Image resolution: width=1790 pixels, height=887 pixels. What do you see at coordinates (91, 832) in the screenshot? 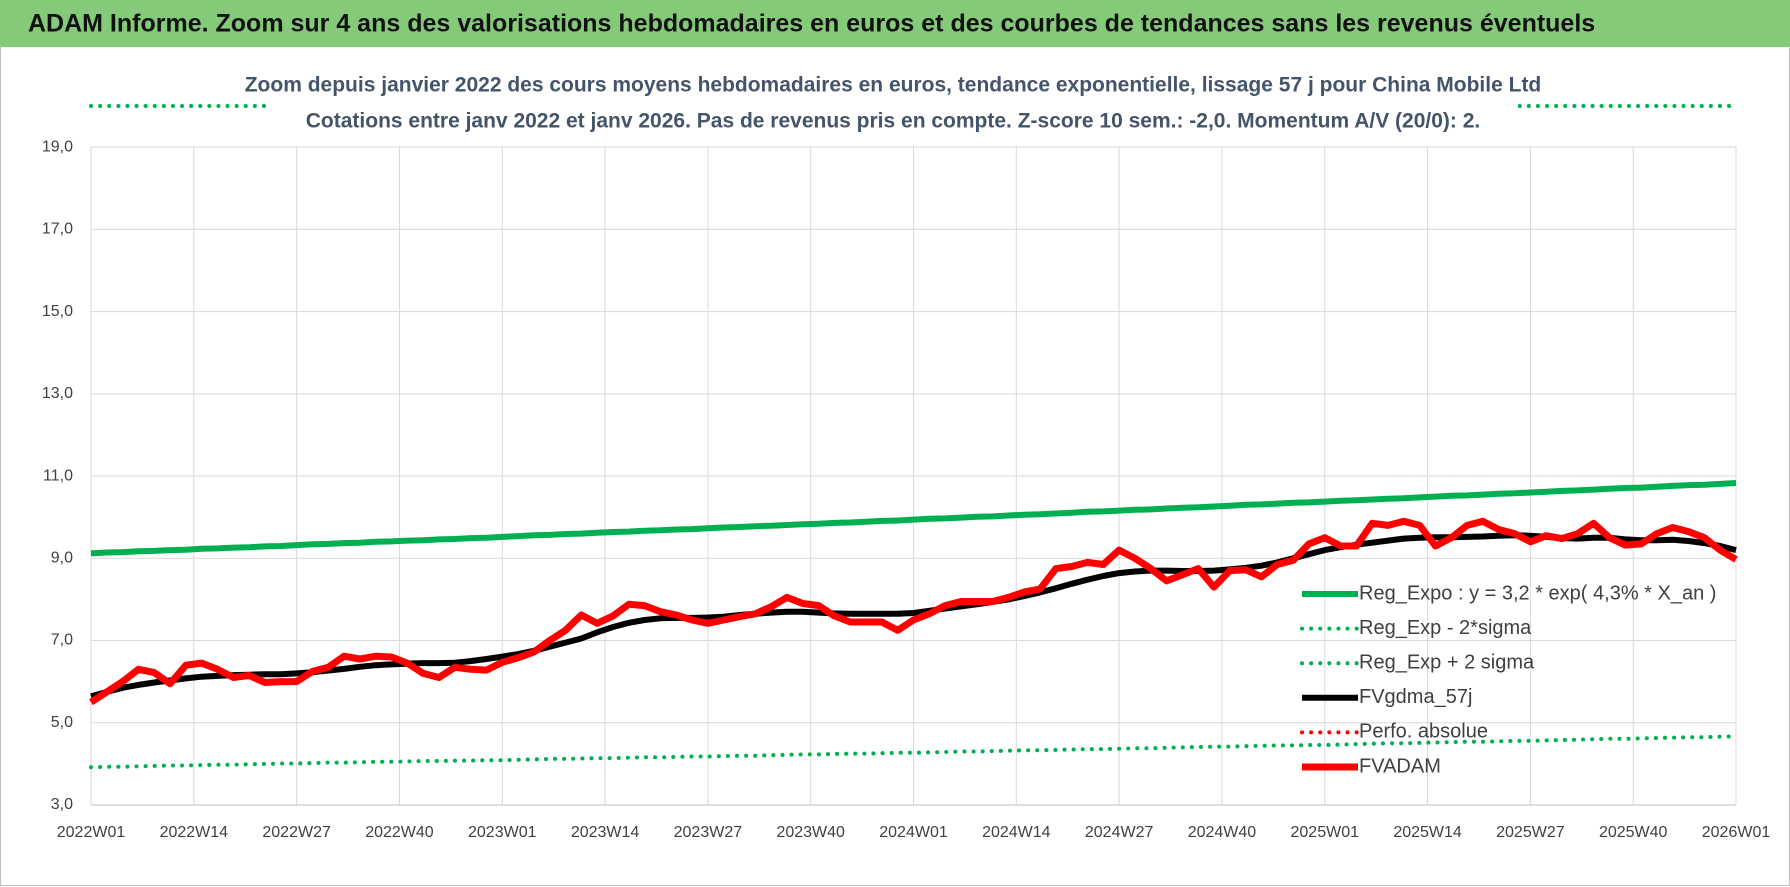
I see `x-tick-label: 2022W01` at bounding box center [91, 832].